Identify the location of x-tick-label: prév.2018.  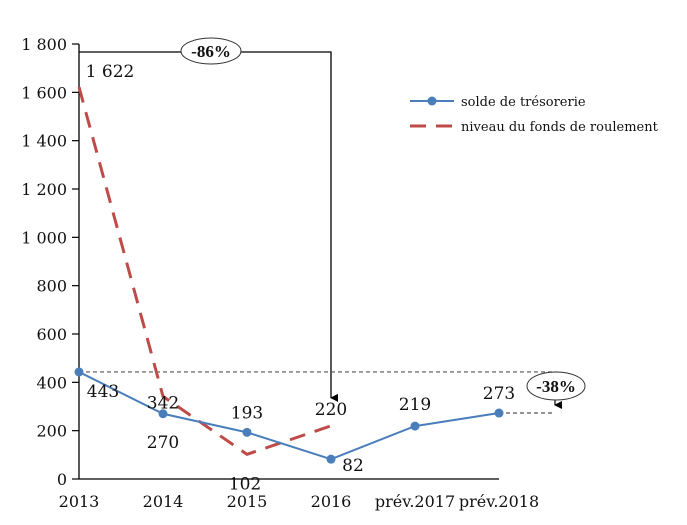
(499, 501).